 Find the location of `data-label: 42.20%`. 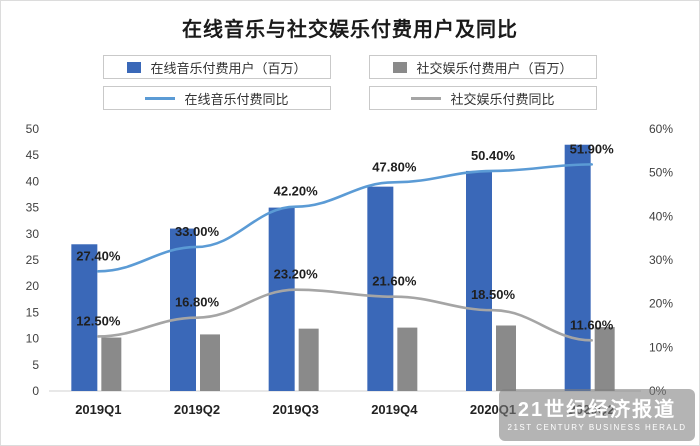

data-label: 42.20% is located at coordinates (296, 191).